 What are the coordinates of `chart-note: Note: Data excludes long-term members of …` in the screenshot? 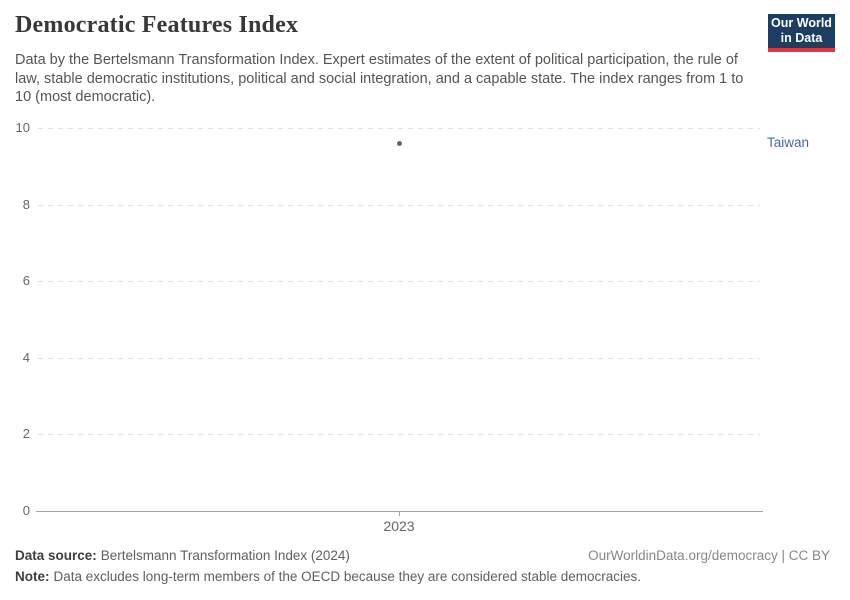 It's located at (422, 576).